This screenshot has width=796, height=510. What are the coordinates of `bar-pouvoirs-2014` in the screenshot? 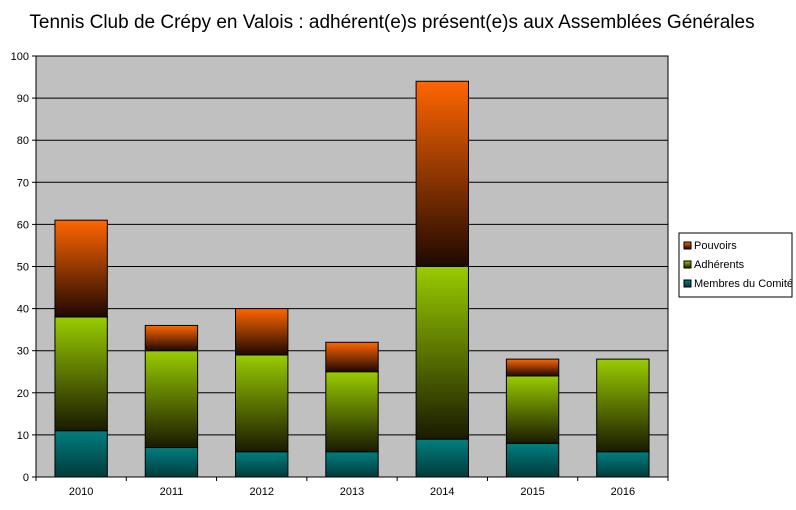 It's located at (442, 174).